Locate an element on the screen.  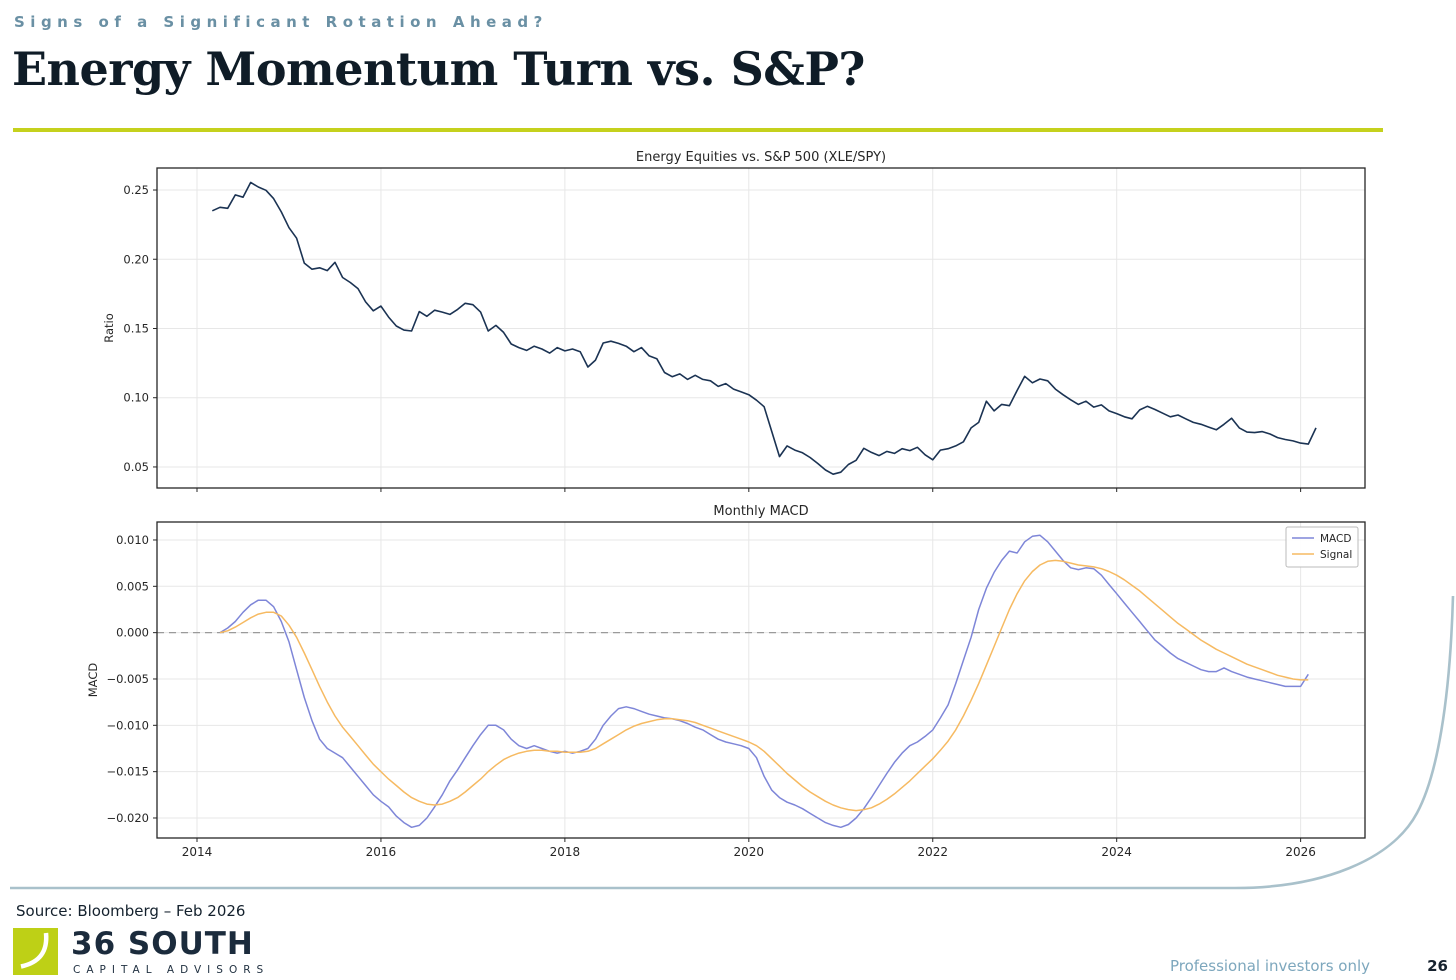
y-axis-label: Ratio is located at coordinates (109, 328).